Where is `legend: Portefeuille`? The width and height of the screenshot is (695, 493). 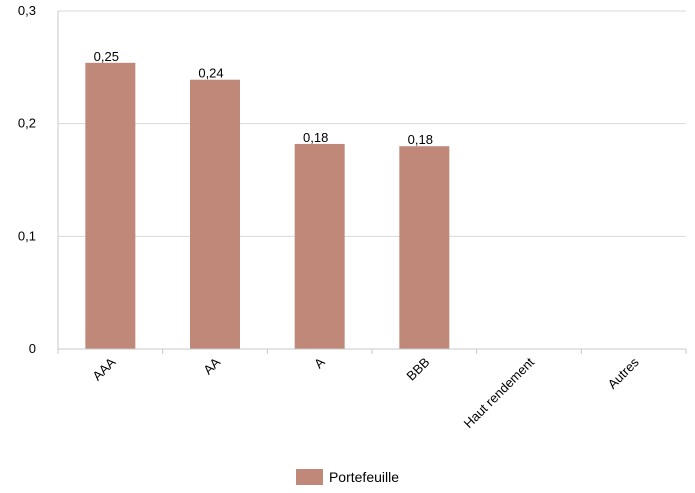
legend: Portefeuille is located at coordinates (347, 477).